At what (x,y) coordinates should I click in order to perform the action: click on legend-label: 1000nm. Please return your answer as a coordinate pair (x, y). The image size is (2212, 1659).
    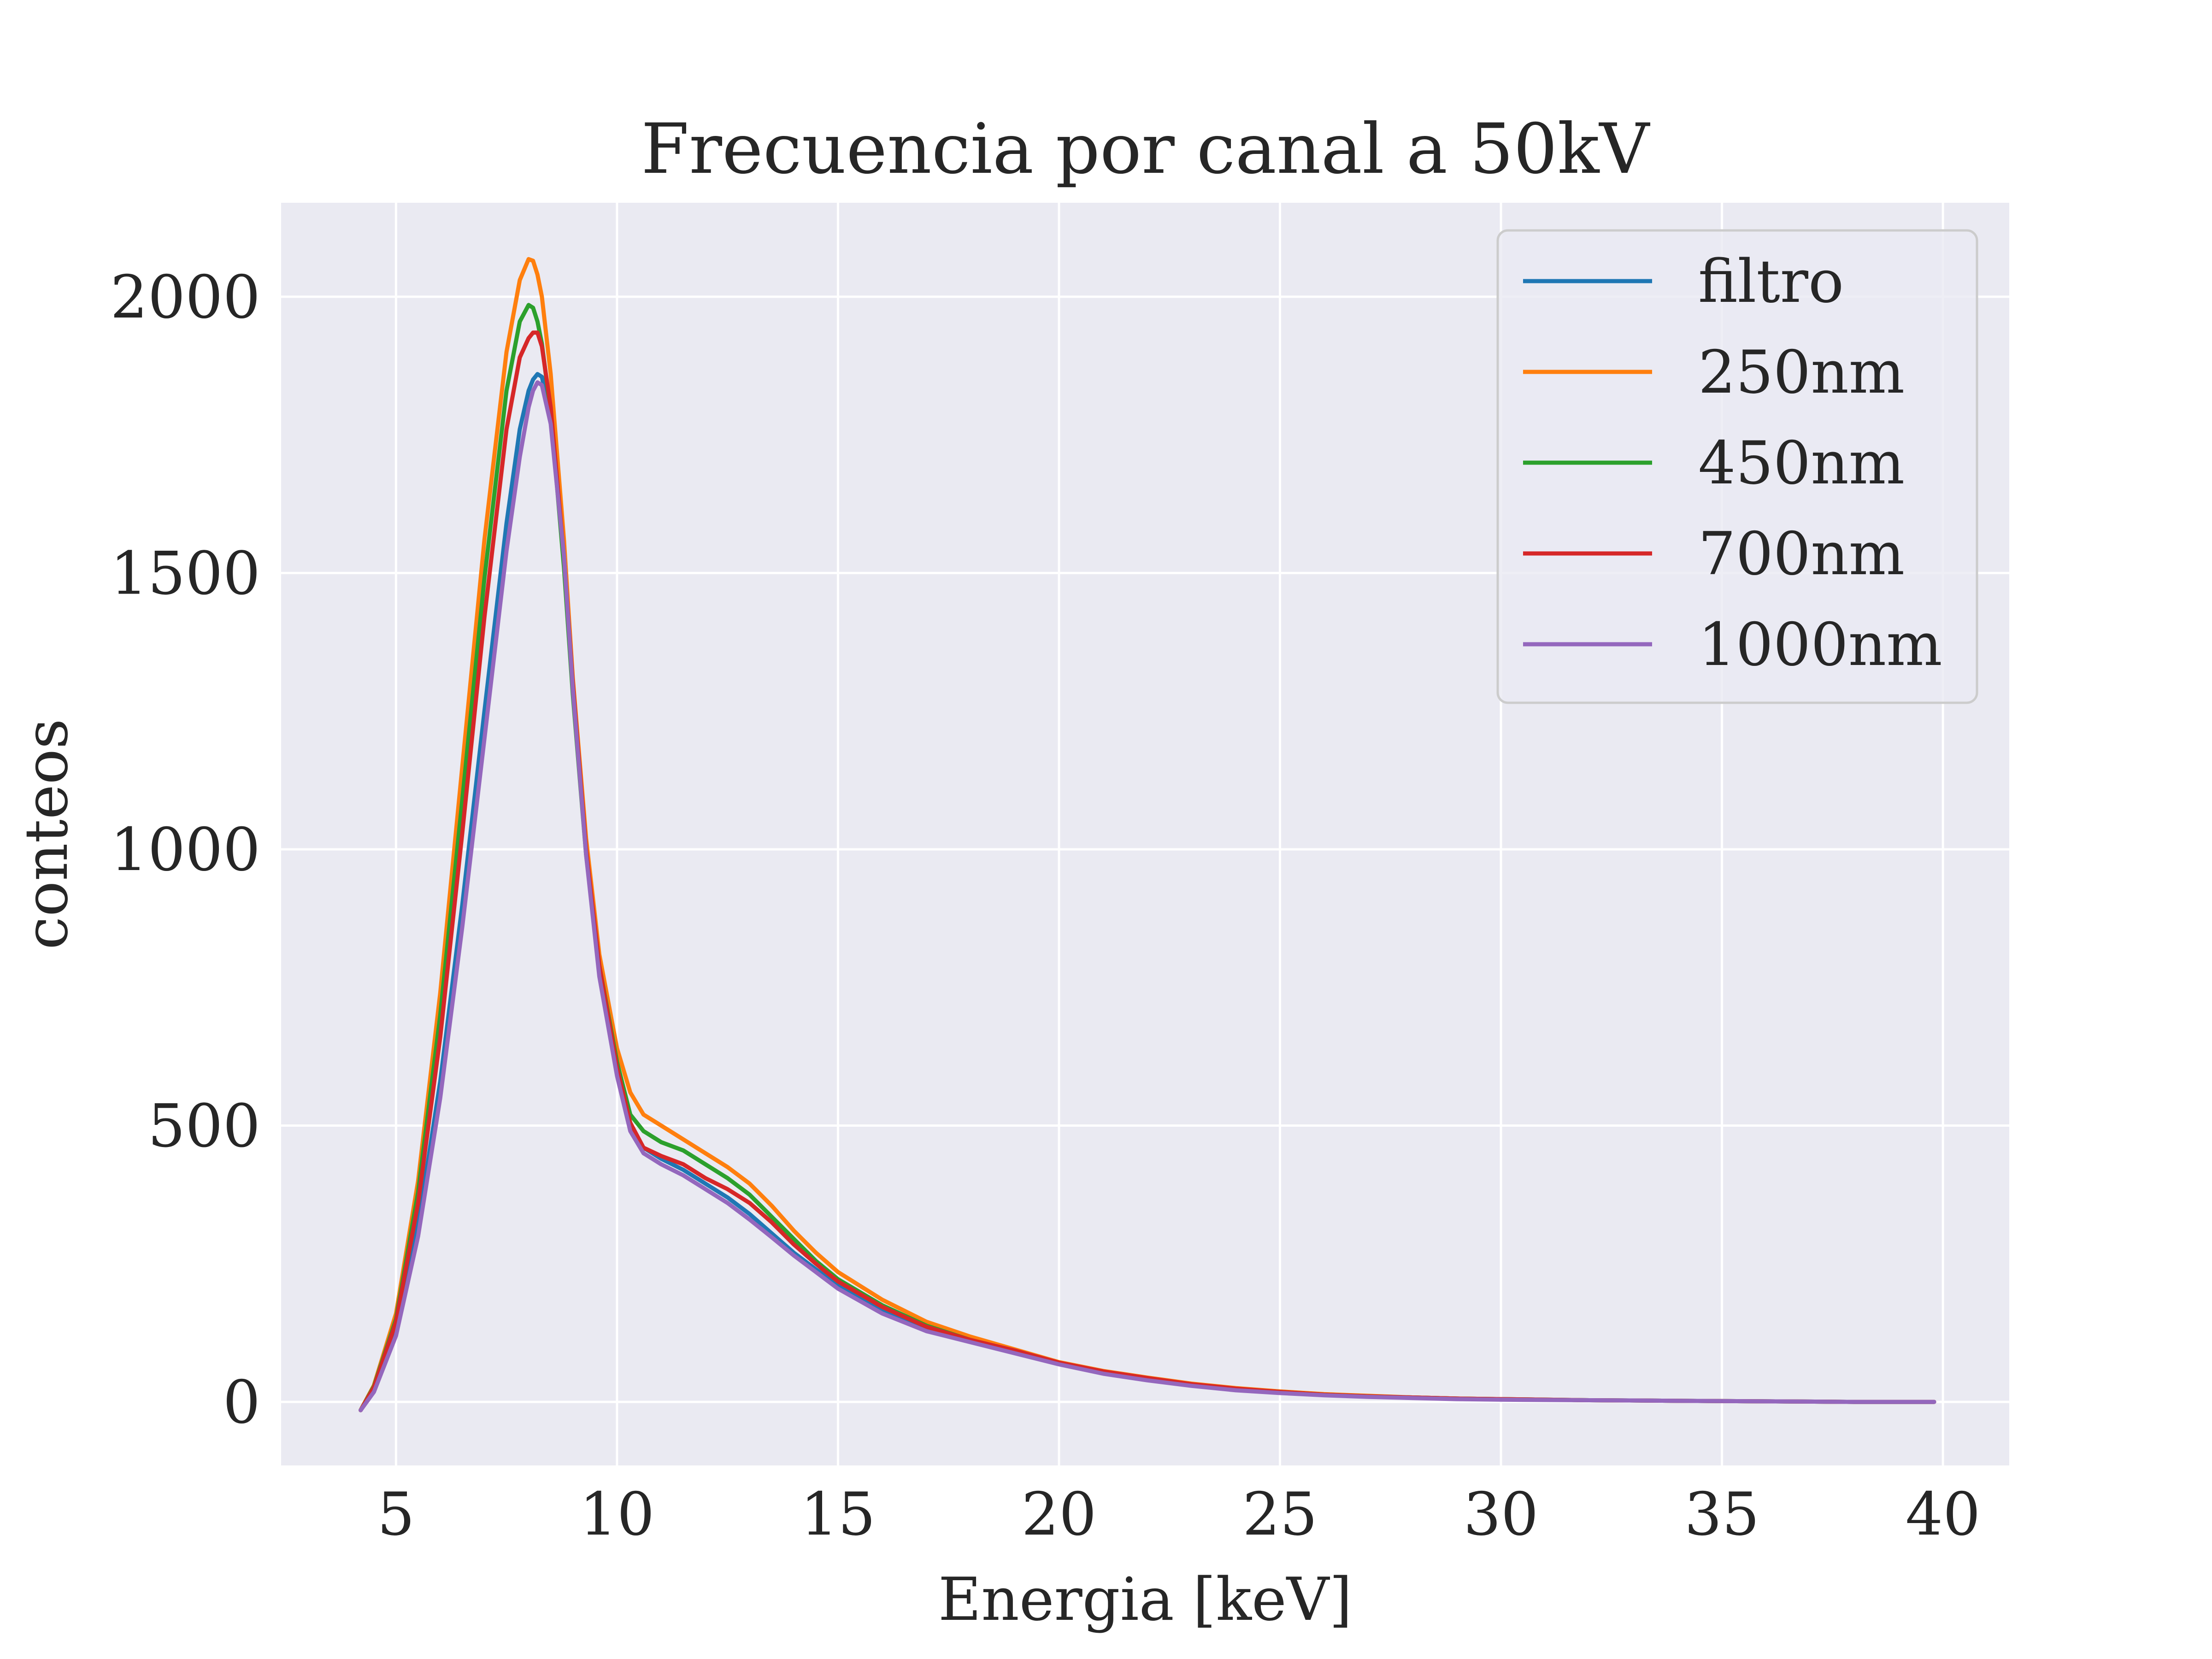
    Looking at the image, I should click on (1820, 645).